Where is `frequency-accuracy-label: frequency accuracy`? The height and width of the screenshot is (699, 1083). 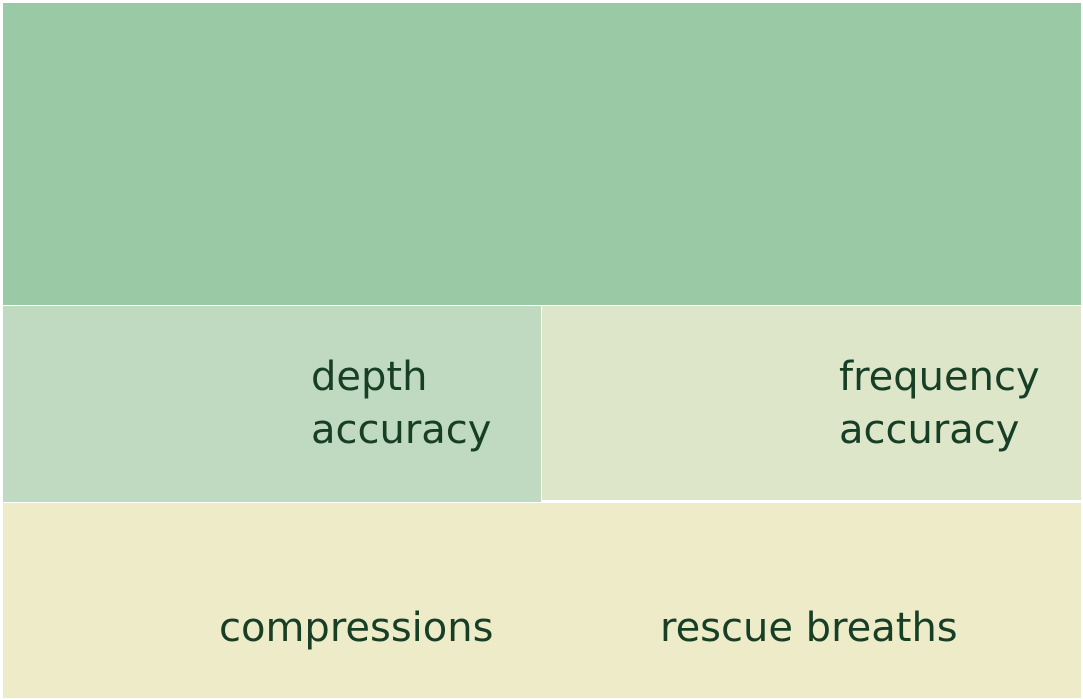 frequency-accuracy-label: frequency accuracy is located at coordinates (939, 404).